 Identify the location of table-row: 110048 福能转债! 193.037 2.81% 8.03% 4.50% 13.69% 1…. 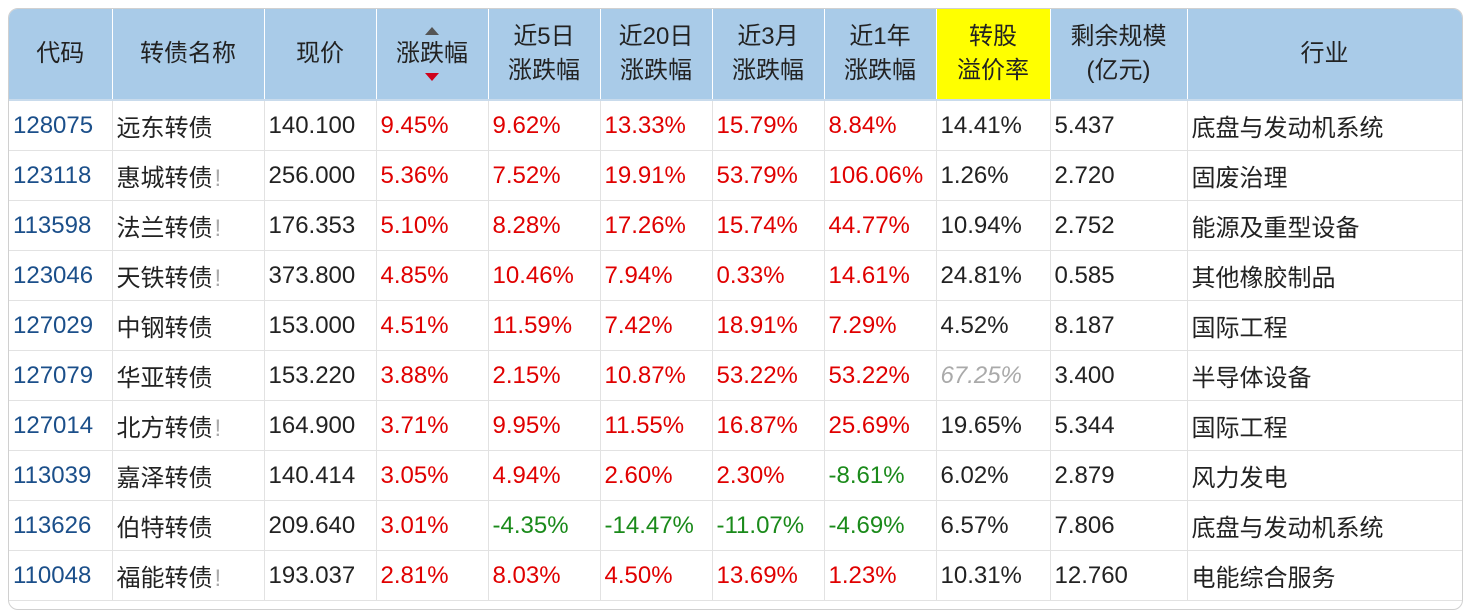
(735, 575).